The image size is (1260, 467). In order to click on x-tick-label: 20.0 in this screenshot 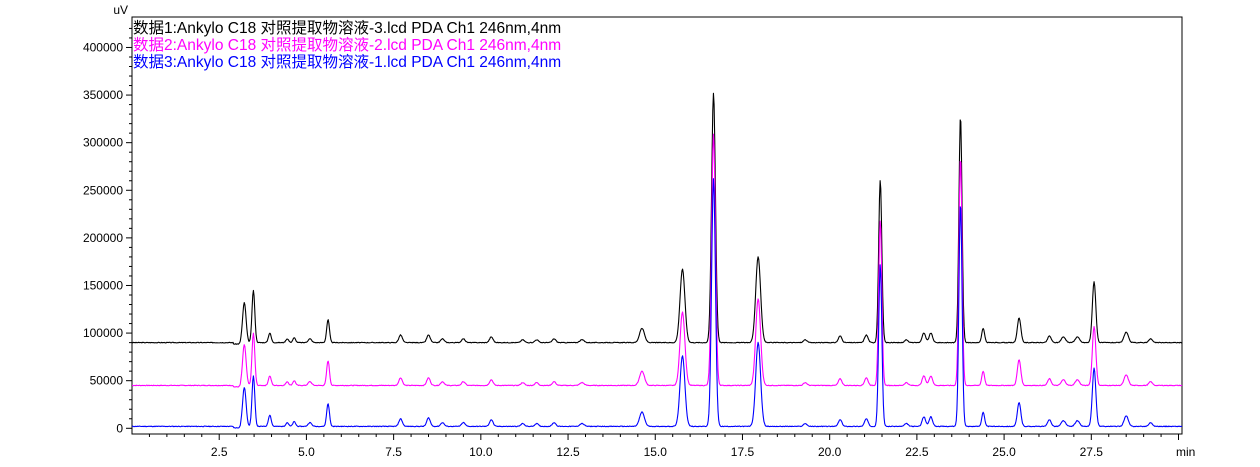, I will do `click(830, 452)`.